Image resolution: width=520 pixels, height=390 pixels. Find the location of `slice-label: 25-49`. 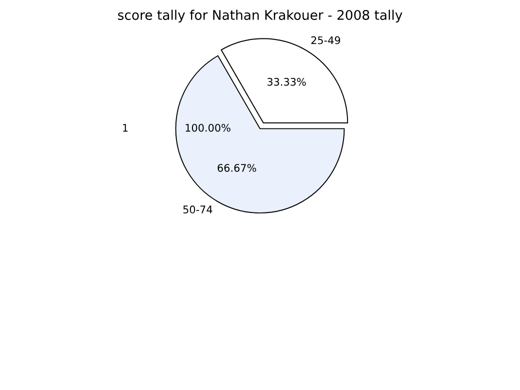

slice-label: 25-49 is located at coordinates (325, 40).